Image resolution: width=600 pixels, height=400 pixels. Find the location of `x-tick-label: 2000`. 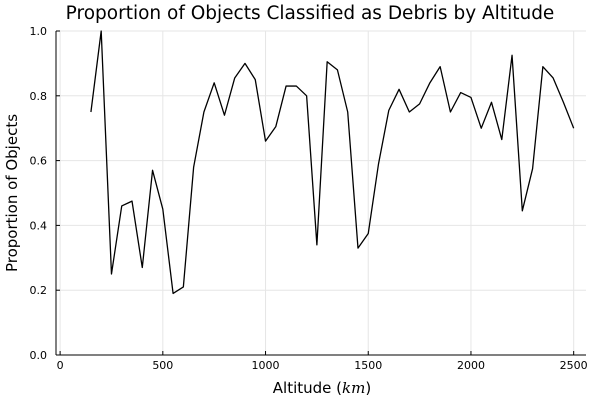

x-tick-label: 2000 is located at coordinates (471, 365).